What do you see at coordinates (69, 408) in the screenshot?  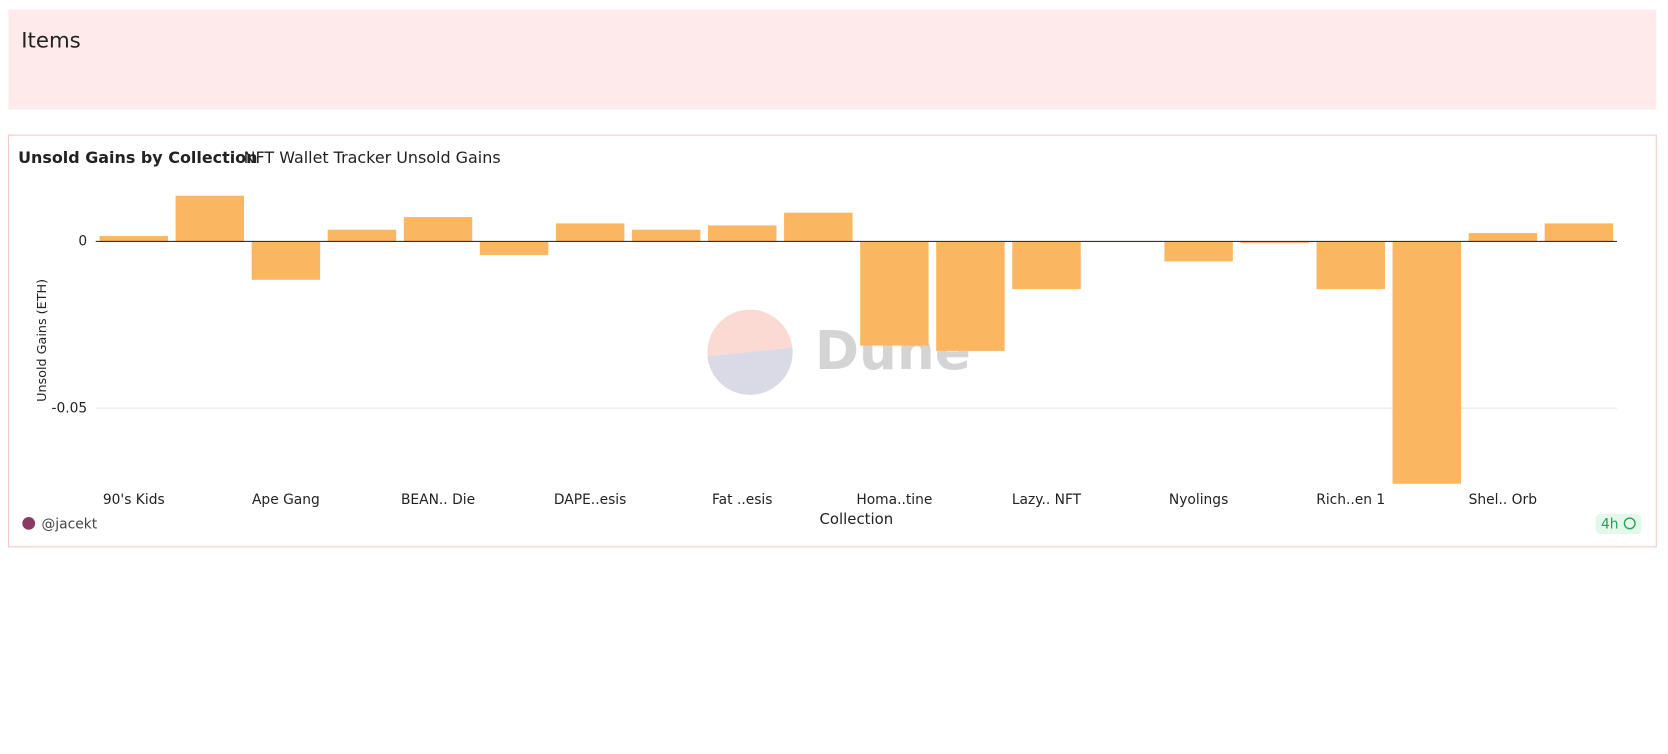 I see `y-tick-label: -0.05` at bounding box center [69, 408].